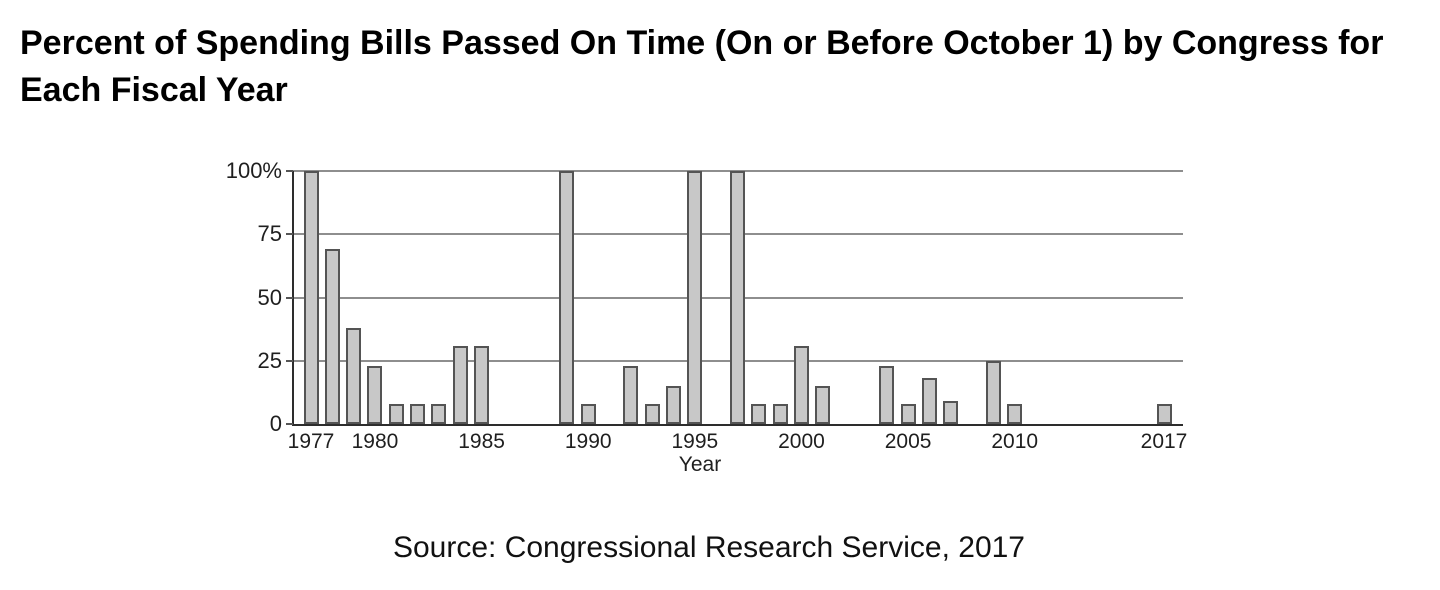 This screenshot has height=590, width=1440. What do you see at coordinates (269, 234) in the screenshot?
I see `y-tick-label: 75` at bounding box center [269, 234].